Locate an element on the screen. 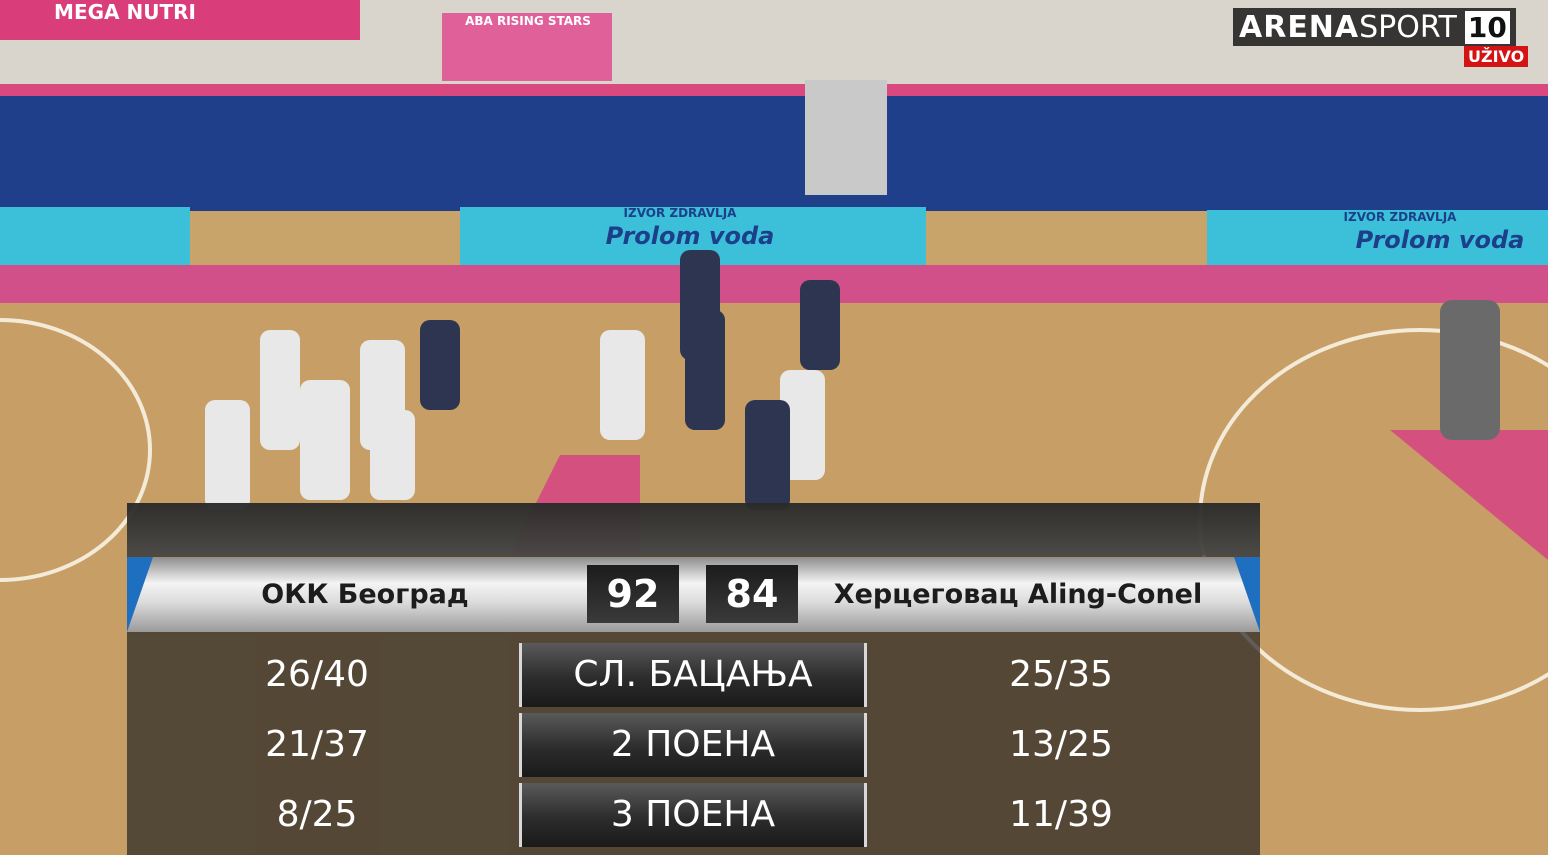  brand-light: SPORT is located at coordinates (1408, 27).